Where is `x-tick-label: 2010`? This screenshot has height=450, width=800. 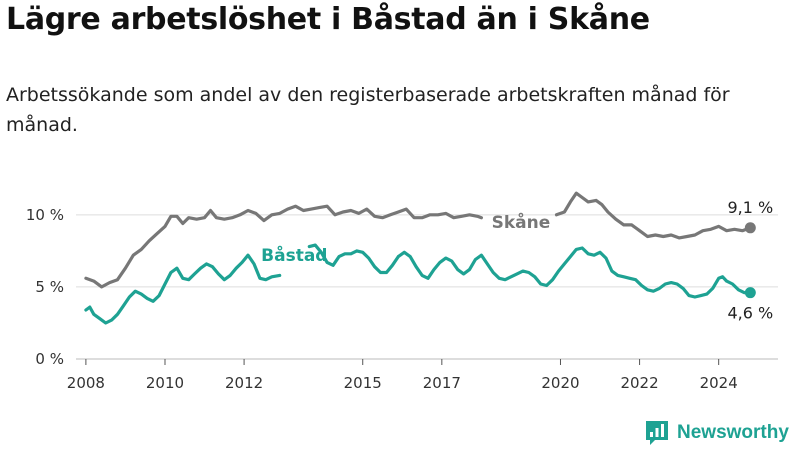 x-tick-label: 2010 is located at coordinates (165, 383).